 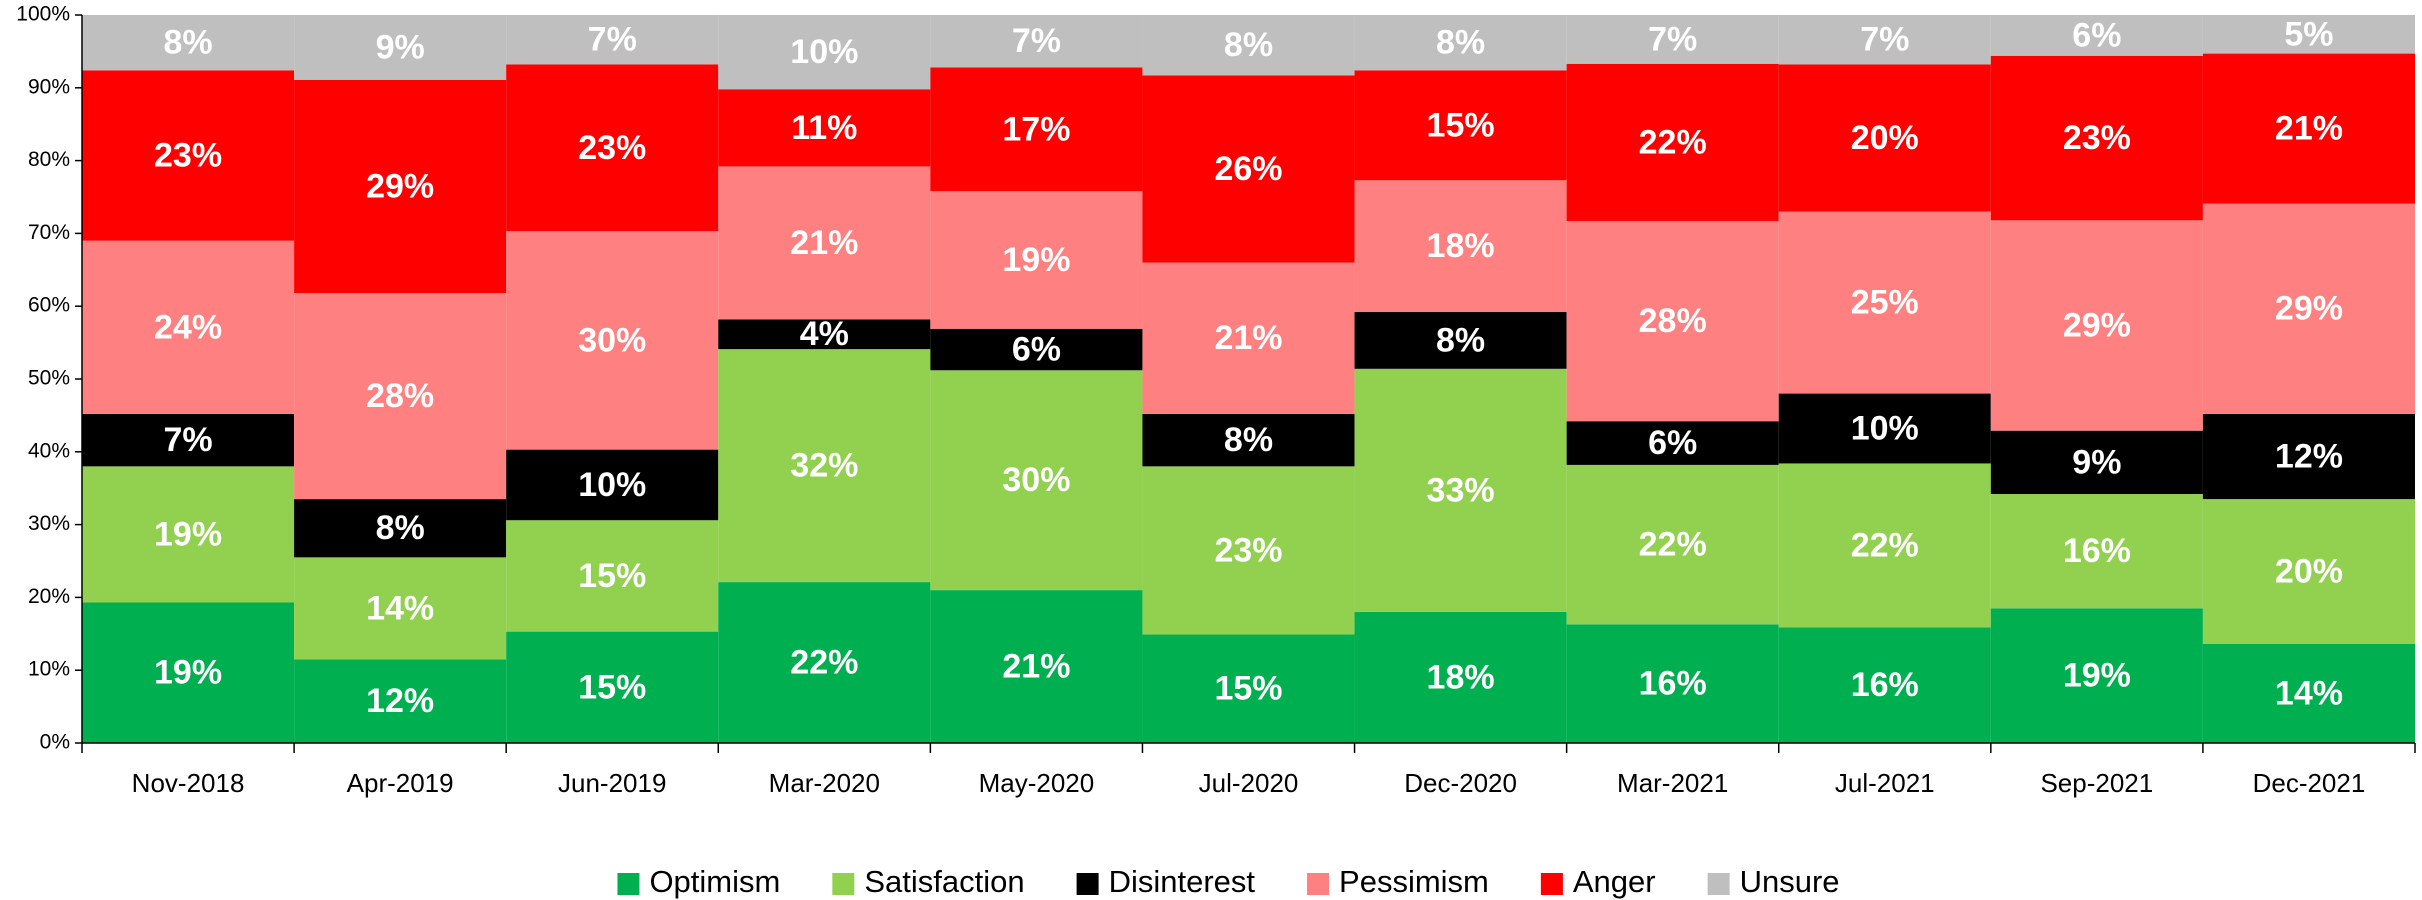 I want to click on data-label: 28%, so click(x=400, y=396).